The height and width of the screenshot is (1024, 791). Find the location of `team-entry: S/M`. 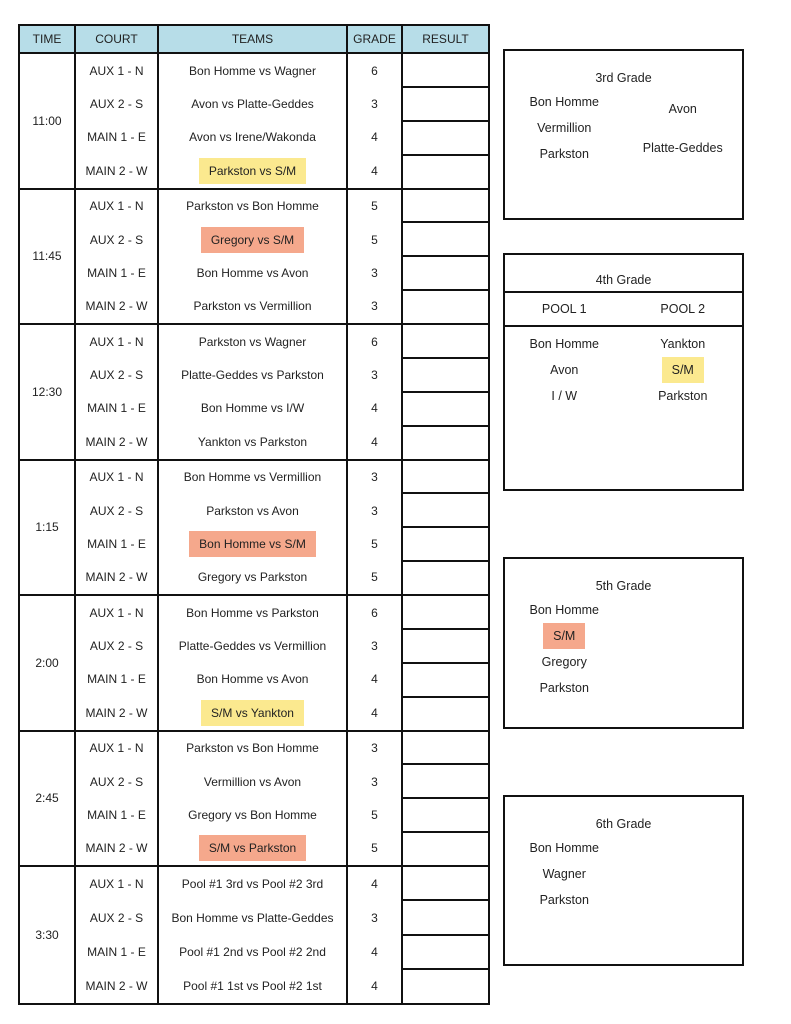

team-entry: S/M is located at coordinates (683, 370).